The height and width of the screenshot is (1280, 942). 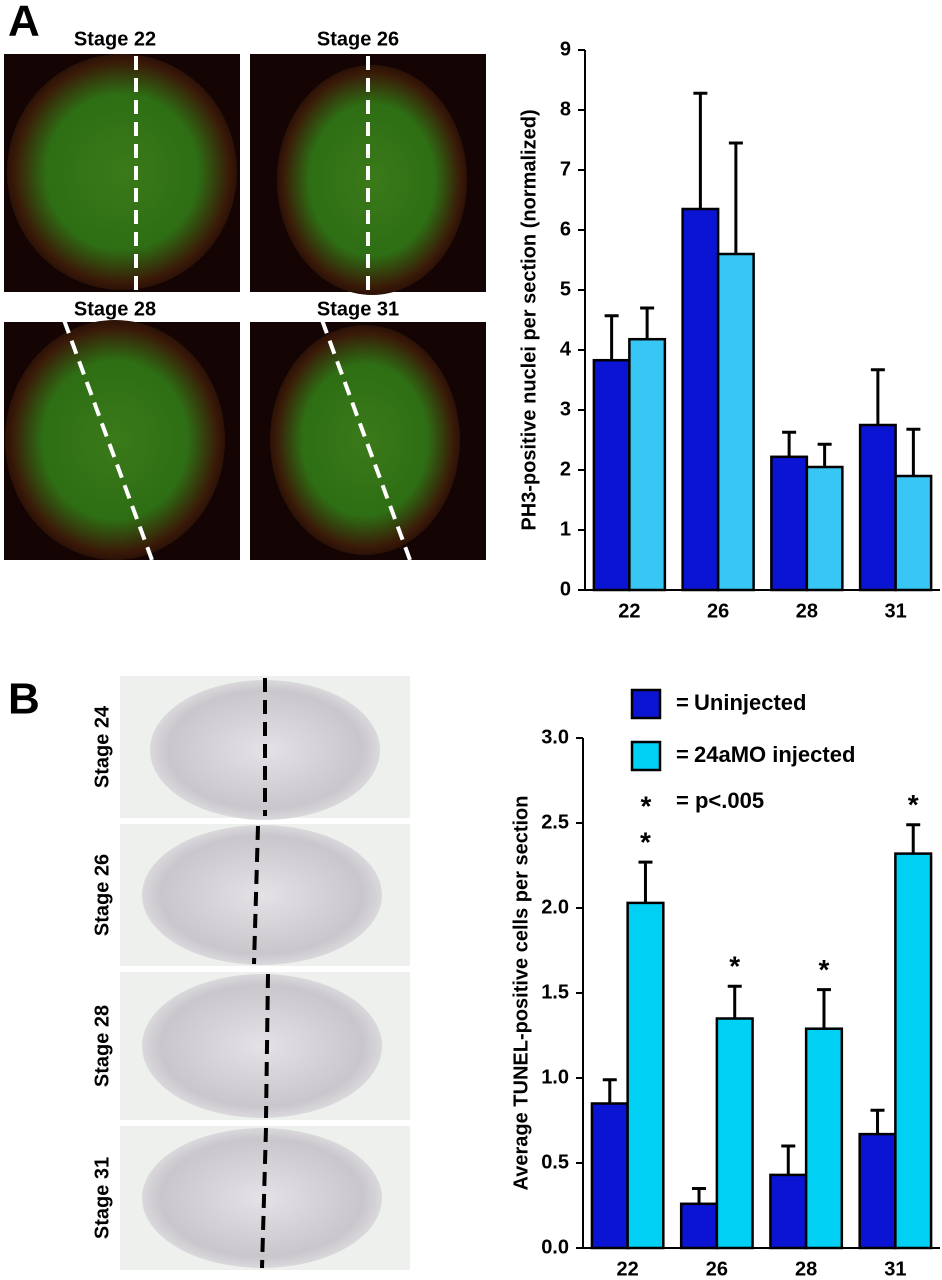 What do you see at coordinates (565, 409) in the screenshot?
I see `y-tick-label: 3` at bounding box center [565, 409].